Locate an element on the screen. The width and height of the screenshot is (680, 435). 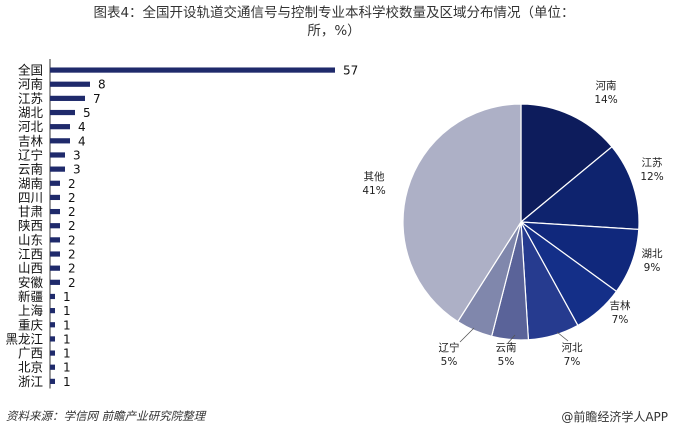
category-label: 上海 is located at coordinates (31, 310).